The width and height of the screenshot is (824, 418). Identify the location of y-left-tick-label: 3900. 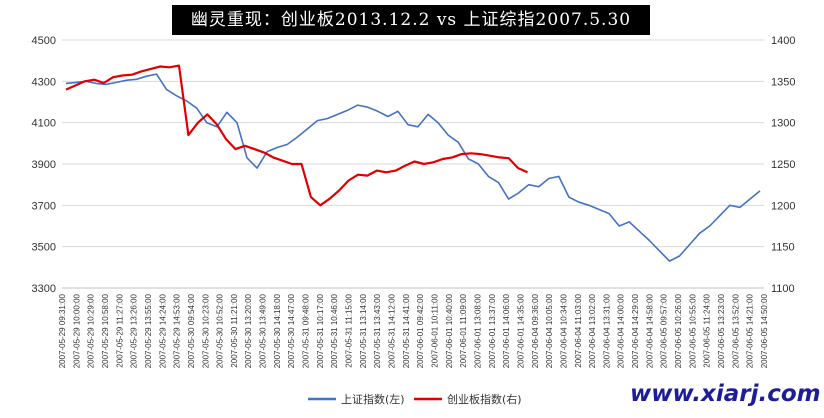
(44, 165).